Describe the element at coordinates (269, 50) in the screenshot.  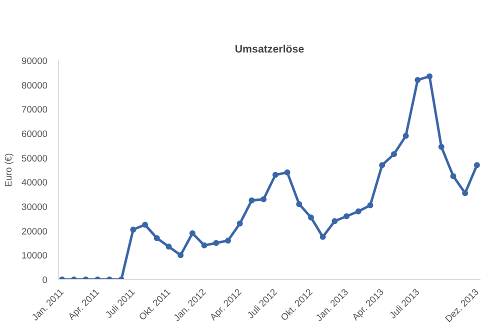
I see `chart-title: Umsatzerlöse` at that location.